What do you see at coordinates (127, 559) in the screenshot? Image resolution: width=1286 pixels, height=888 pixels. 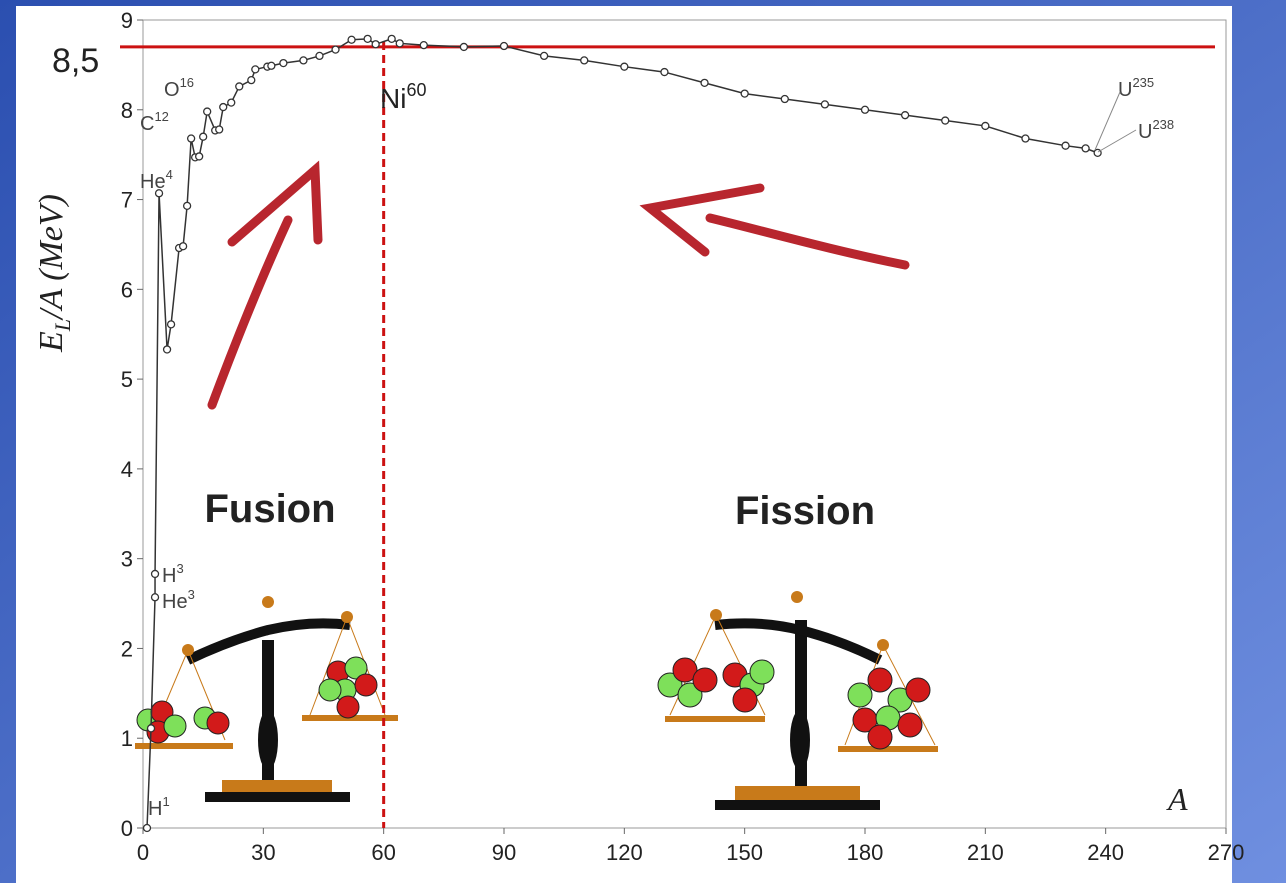 I see `y-tick-label: 3` at bounding box center [127, 559].